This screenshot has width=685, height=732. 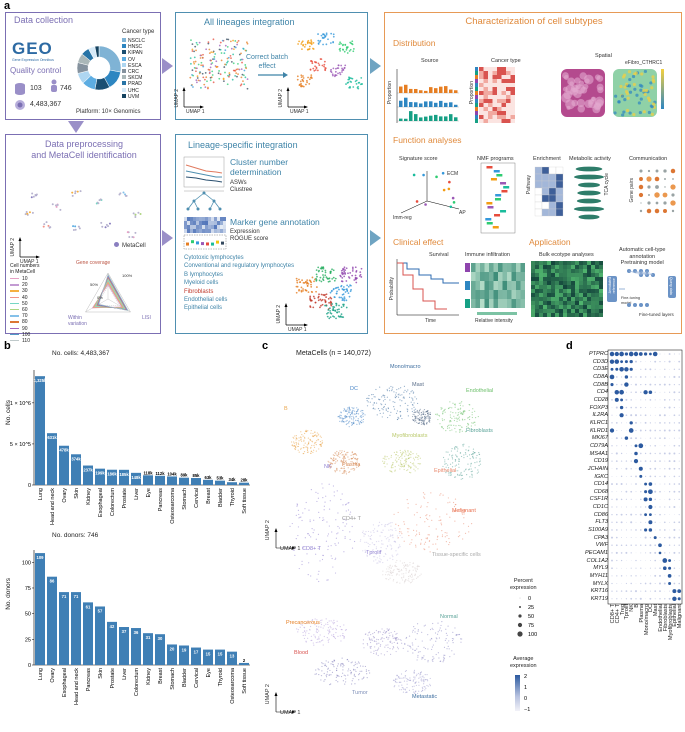 What do you see at coordinates (133, 65) in the screenshot?
I see `cancer-type-item: ESCA` at bounding box center [133, 65].